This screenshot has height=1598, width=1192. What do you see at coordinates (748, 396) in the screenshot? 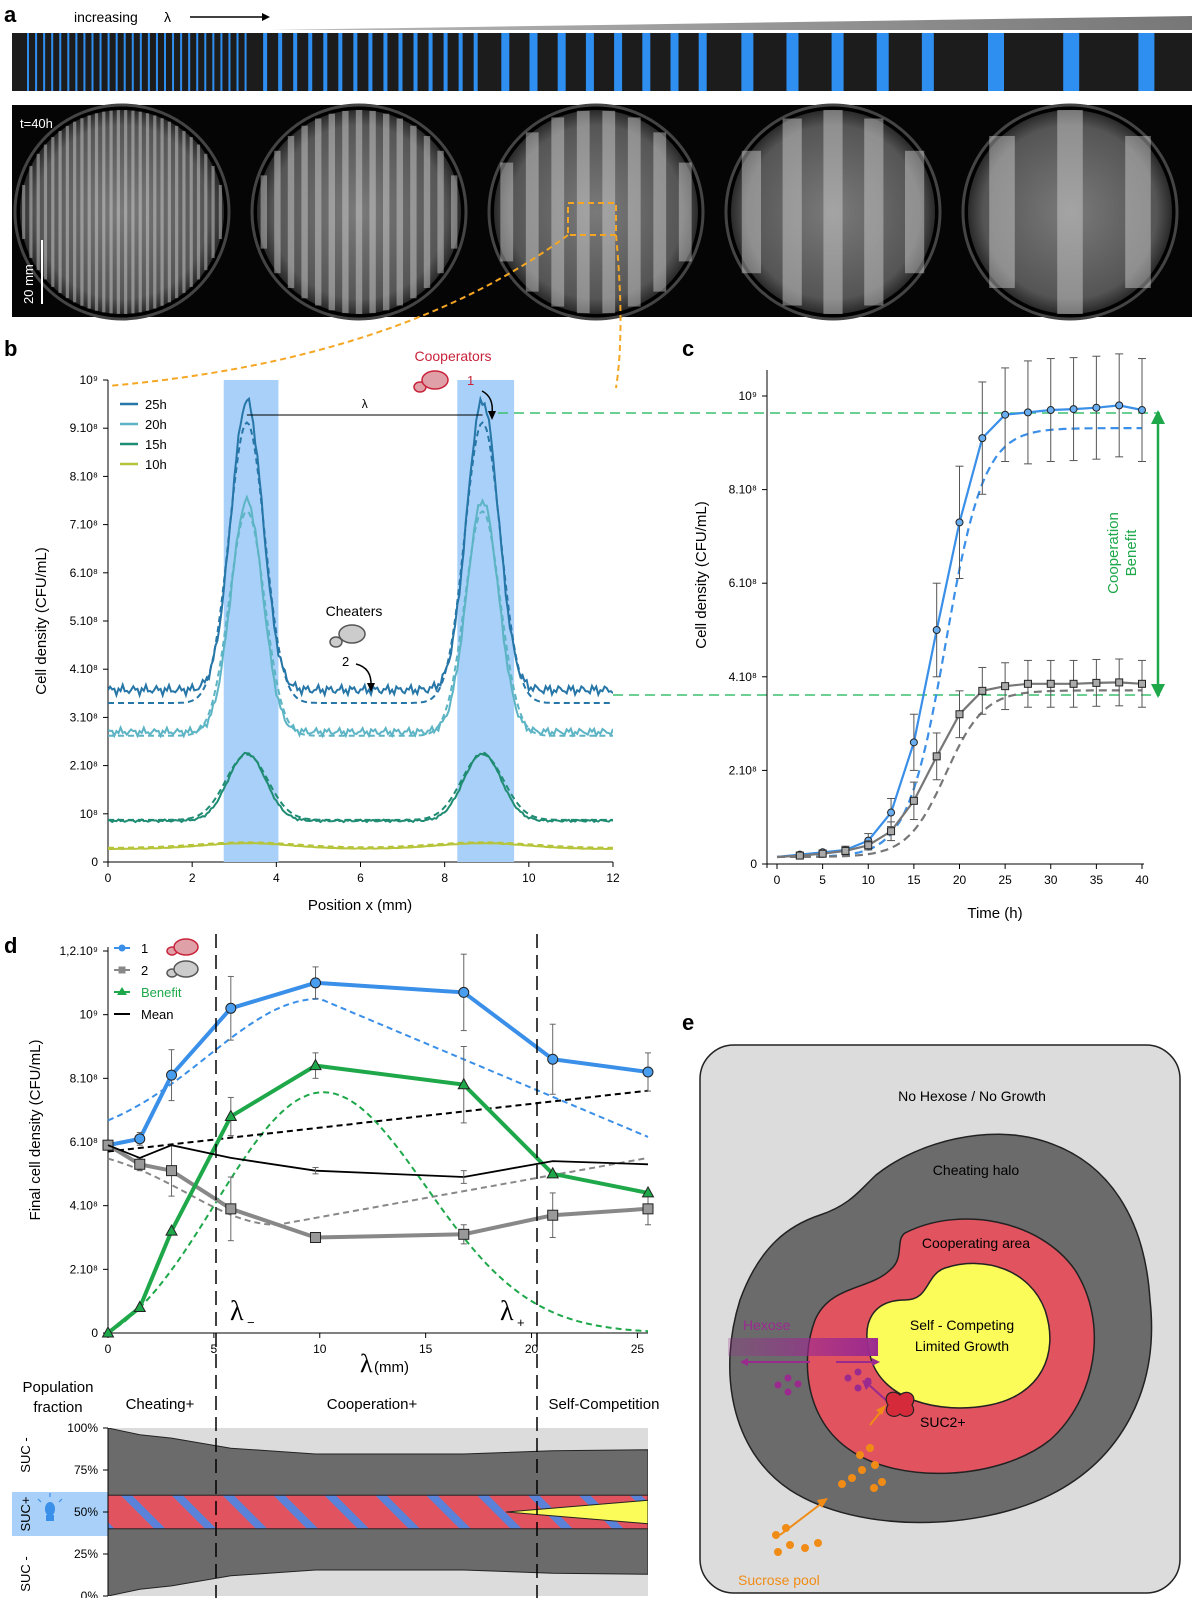
I see `y-tick-label: 10⁹` at bounding box center [748, 396].